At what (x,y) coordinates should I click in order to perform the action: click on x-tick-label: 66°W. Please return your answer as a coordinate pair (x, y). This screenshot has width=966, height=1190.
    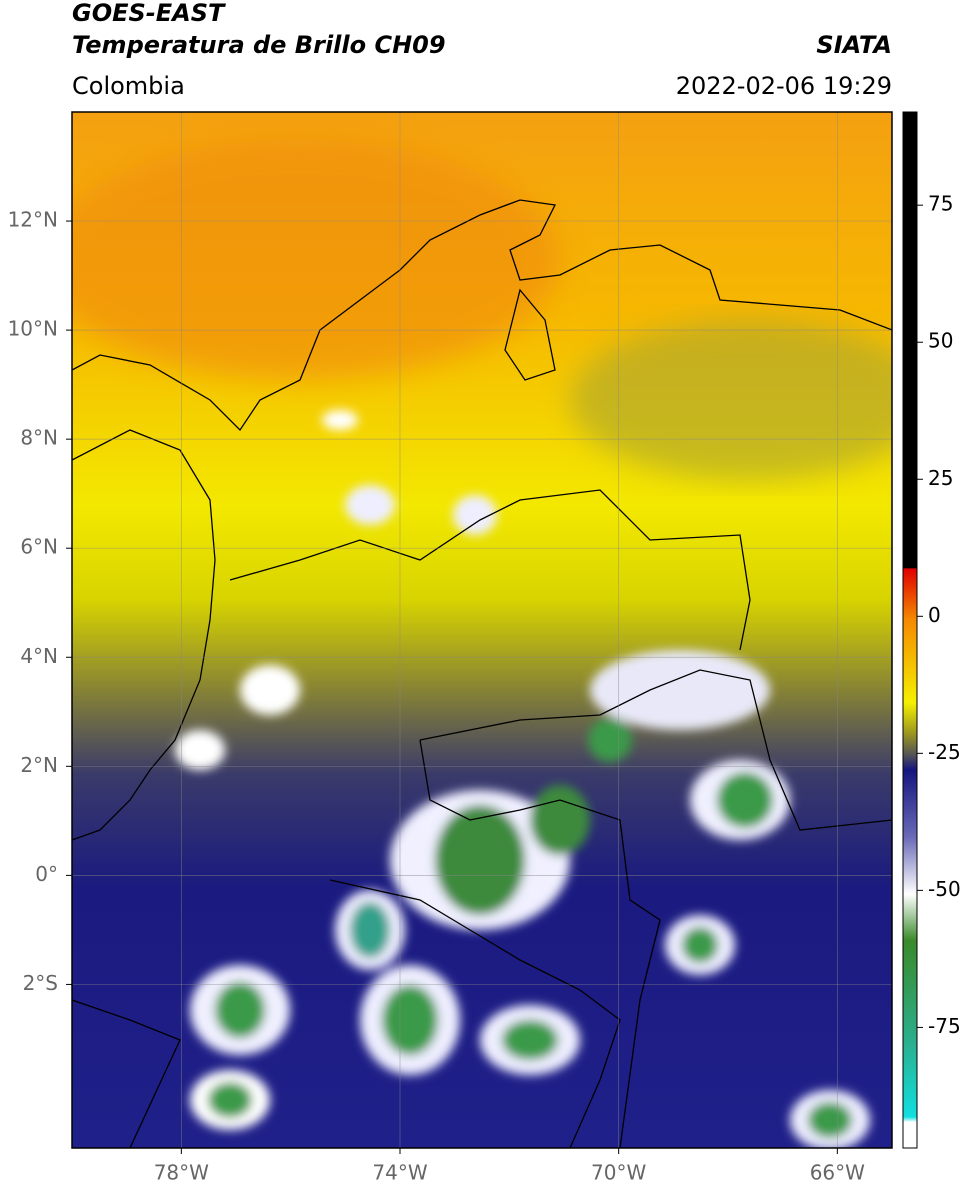
    Looking at the image, I should click on (837, 1173).